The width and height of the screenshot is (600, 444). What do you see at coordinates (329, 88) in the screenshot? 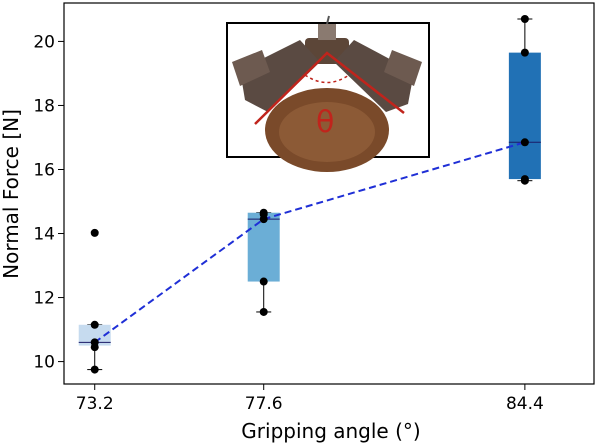
I see `inset-angle-lines` at bounding box center [329, 88].